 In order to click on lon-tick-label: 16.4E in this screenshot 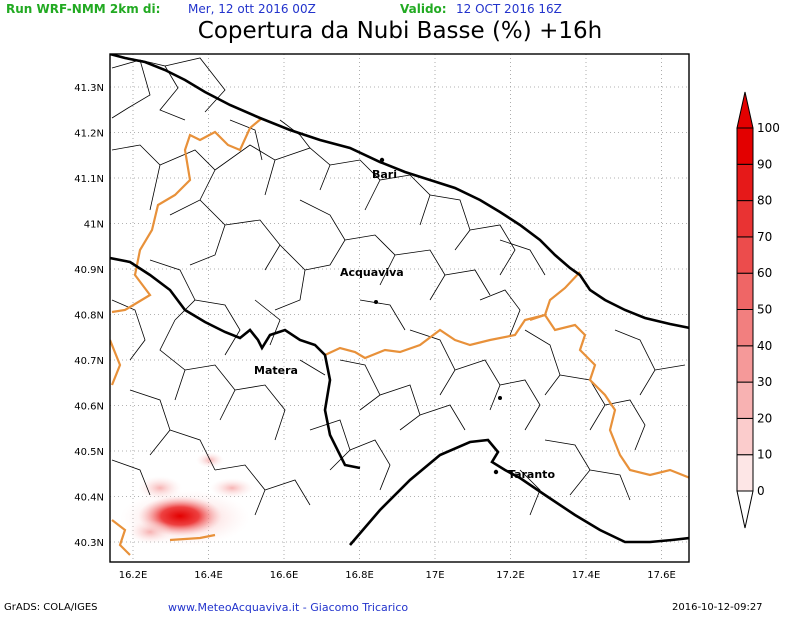, I will do `click(208, 575)`.